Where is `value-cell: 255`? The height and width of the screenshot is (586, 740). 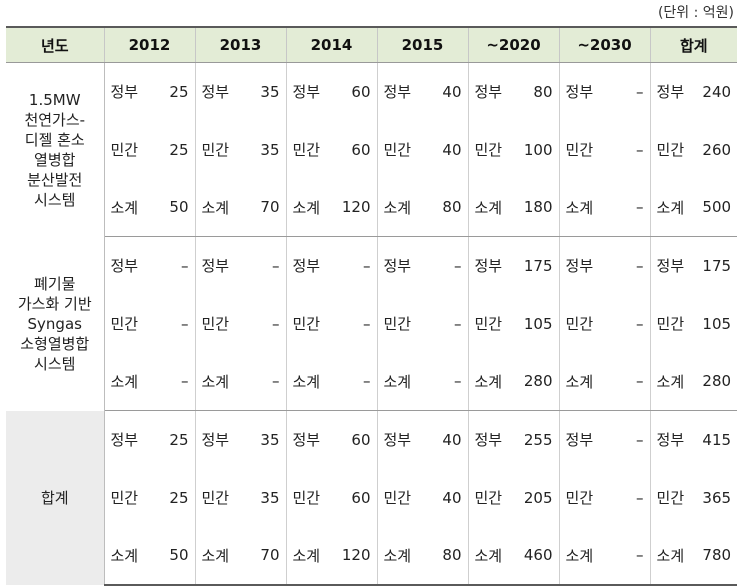 value-cell: 255 is located at coordinates (538, 439).